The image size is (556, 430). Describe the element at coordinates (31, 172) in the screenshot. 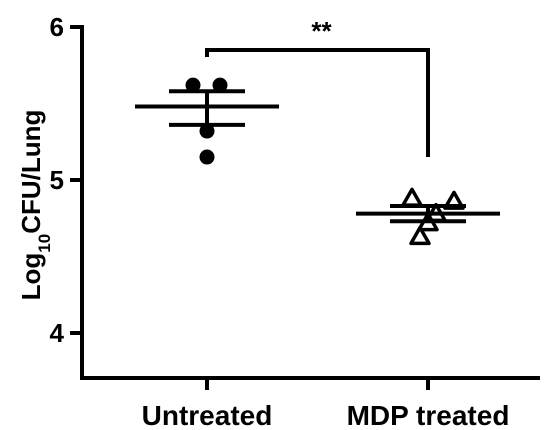

I see `y-axis-label-suffix: CFU/Lung` at that location.